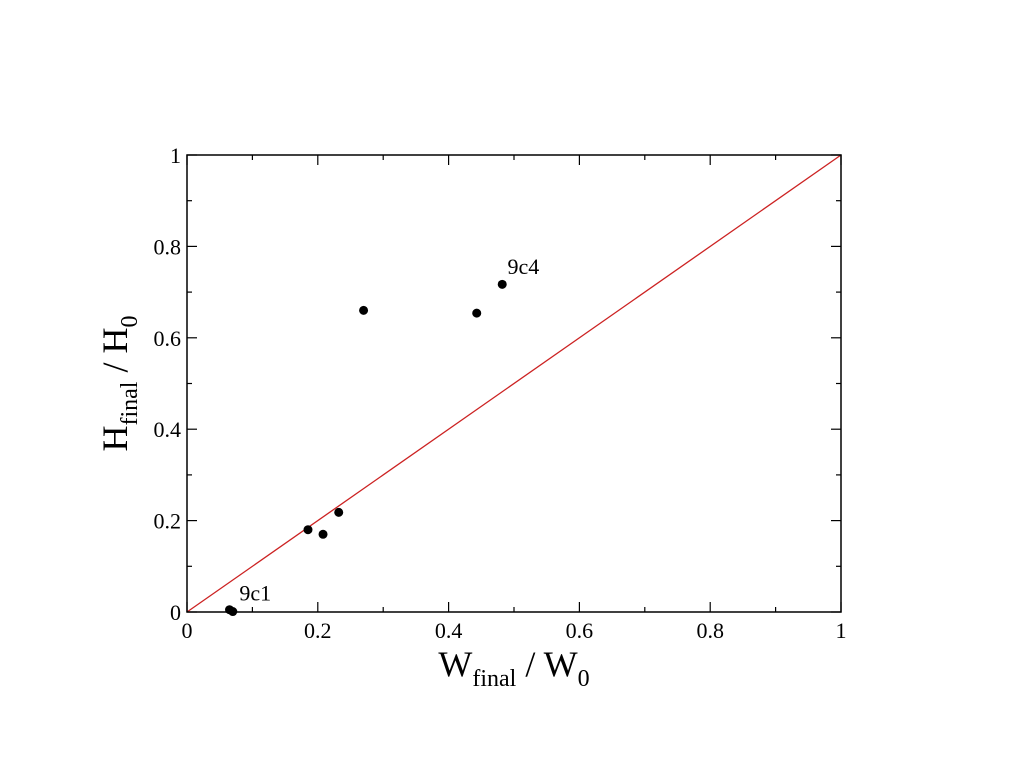  What do you see at coordinates (494, 679) in the screenshot?
I see `x-label-sub: final` at bounding box center [494, 679].